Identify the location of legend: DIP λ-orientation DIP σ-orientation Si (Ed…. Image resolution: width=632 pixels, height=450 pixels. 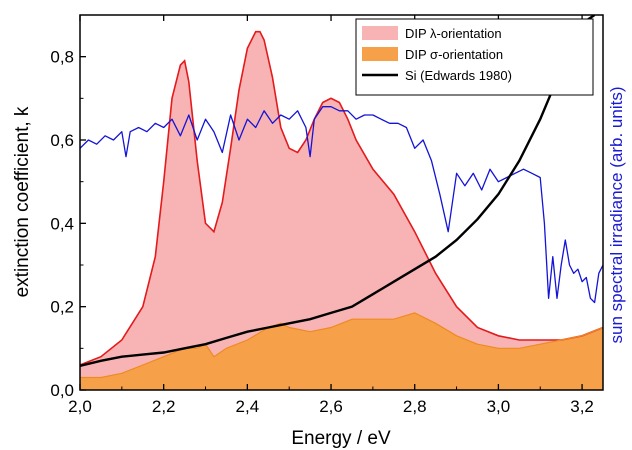
(474, 57).